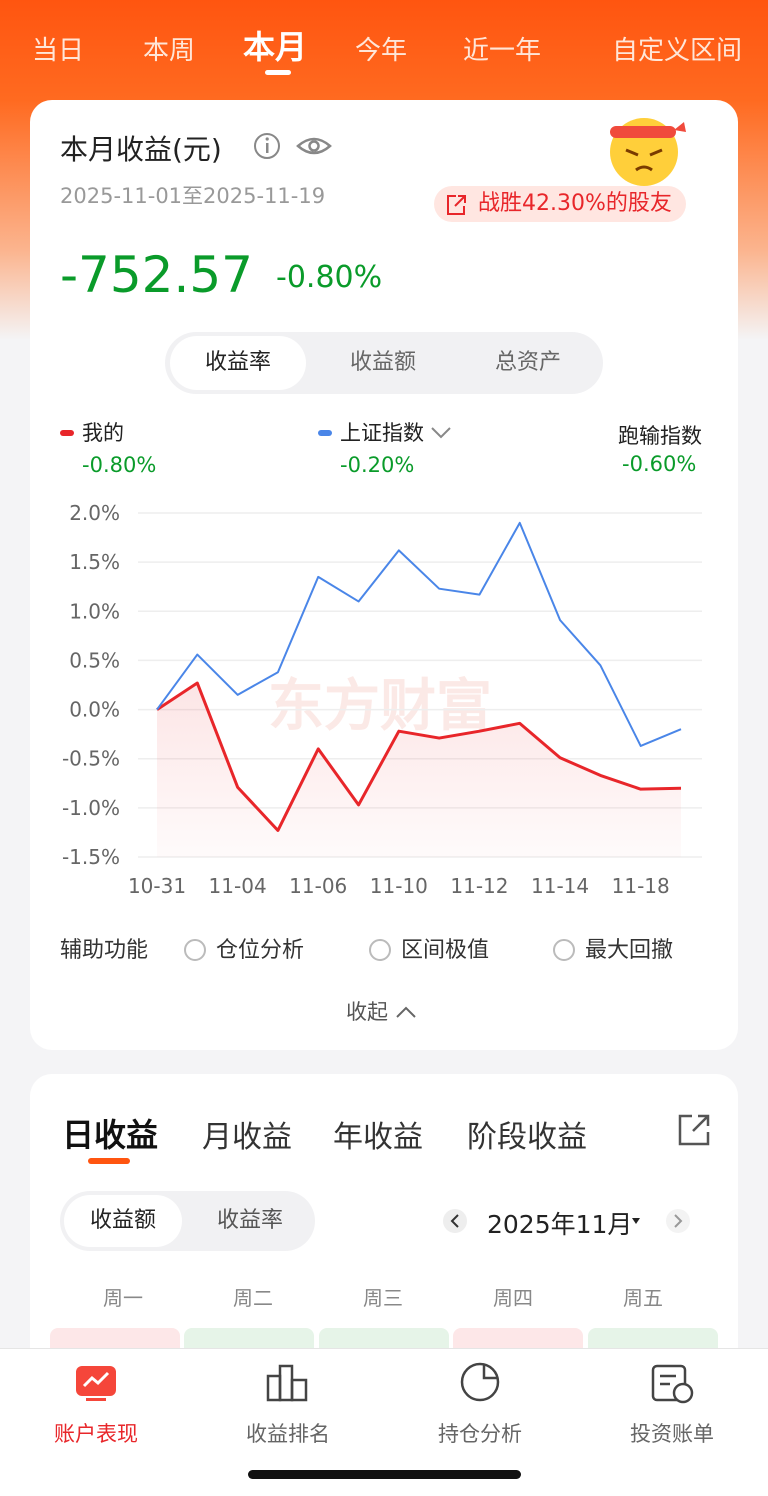  What do you see at coordinates (103, 433) in the screenshot?
I see `legend-label: 我的` at bounding box center [103, 433].